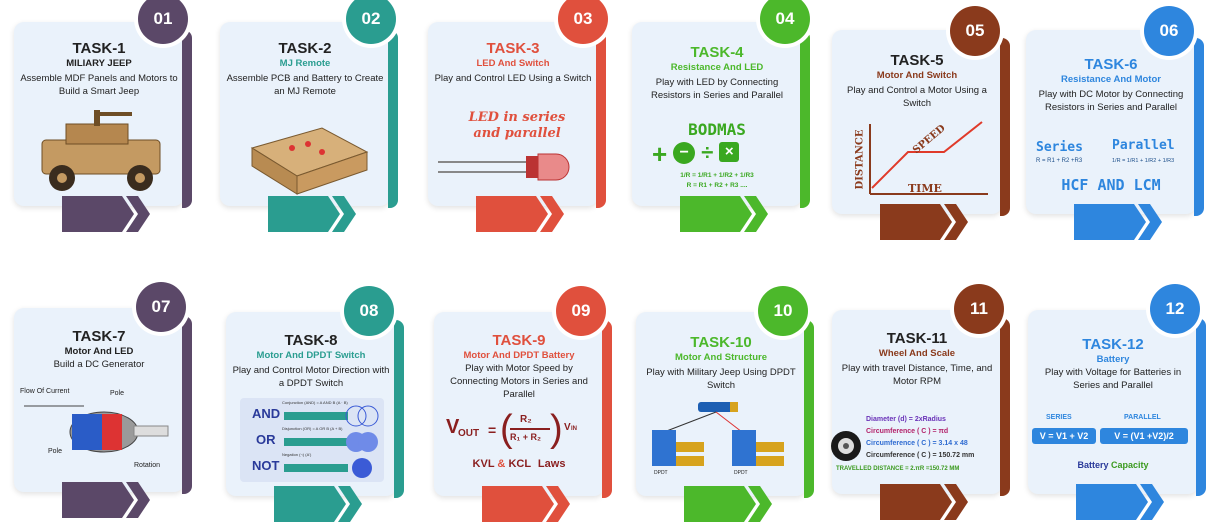  I want to click on dpdt-label-2: DPDT, so click(741, 473).